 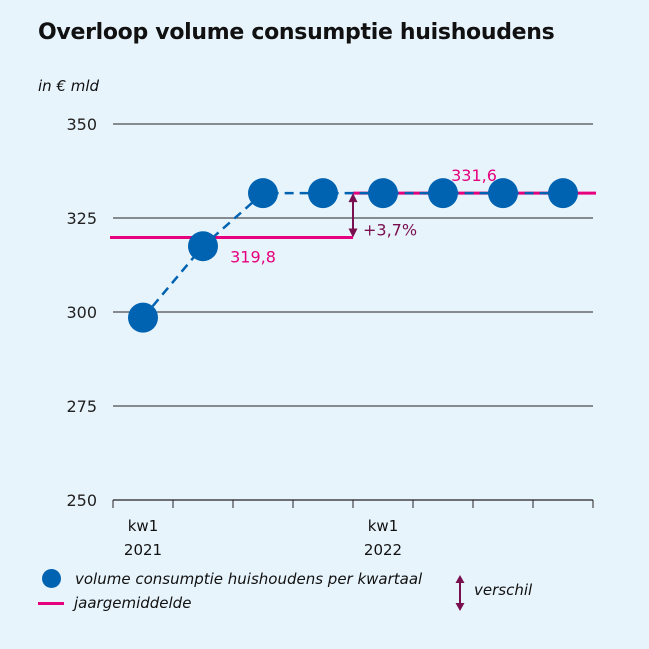 What do you see at coordinates (390, 230) in the screenshot?
I see `difference-label: +3,7%` at bounding box center [390, 230].